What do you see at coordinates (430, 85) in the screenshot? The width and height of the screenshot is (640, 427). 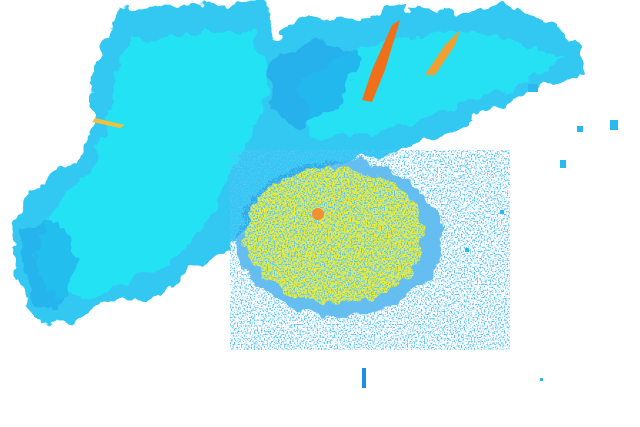 I see `echo-cyan` at bounding box center [430, 85].